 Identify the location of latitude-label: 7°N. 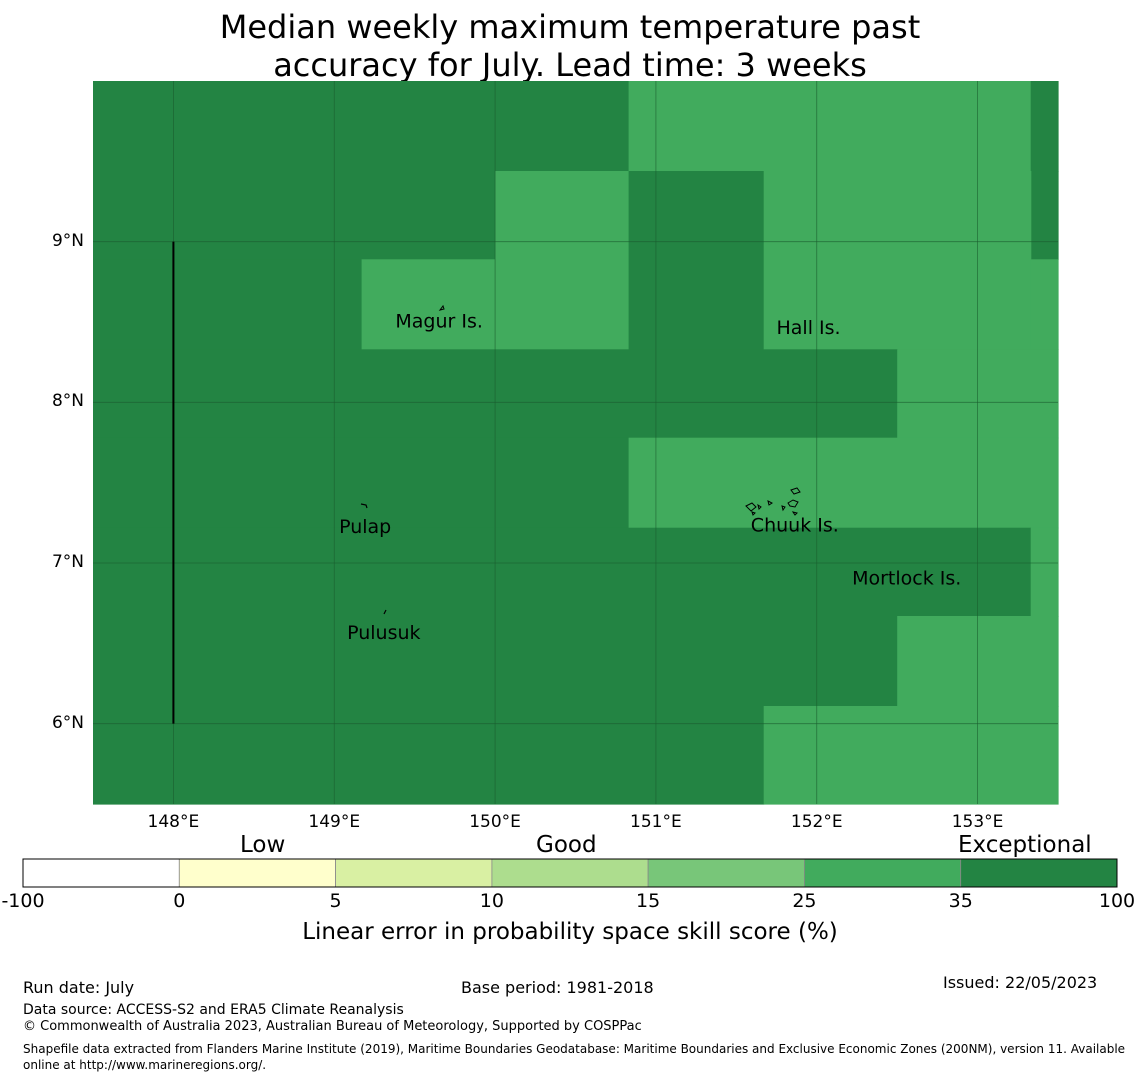
(67, 562).